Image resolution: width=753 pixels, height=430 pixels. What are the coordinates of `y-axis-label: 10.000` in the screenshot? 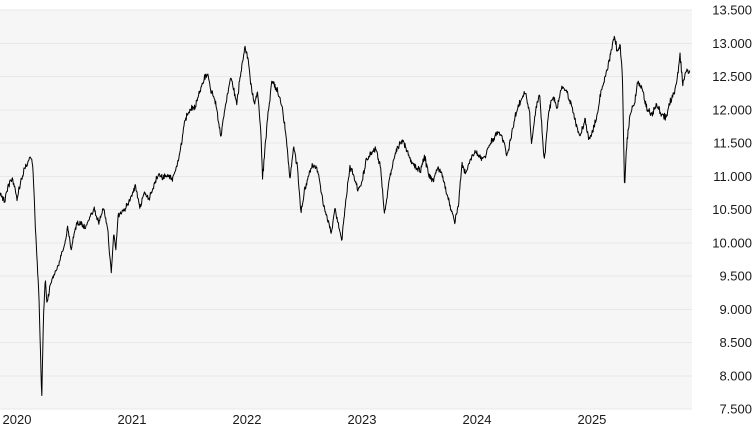 It's located at (732, 242).